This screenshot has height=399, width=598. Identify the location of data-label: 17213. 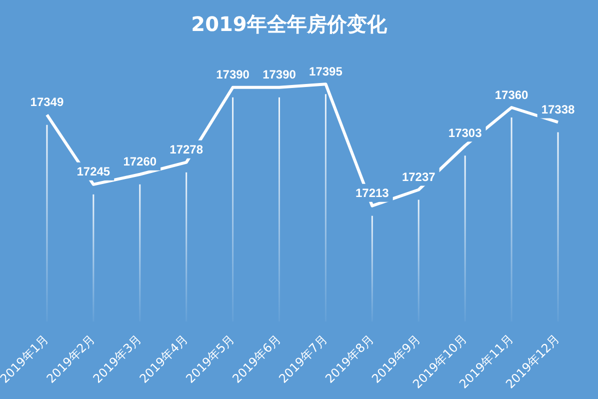
(372, 193).